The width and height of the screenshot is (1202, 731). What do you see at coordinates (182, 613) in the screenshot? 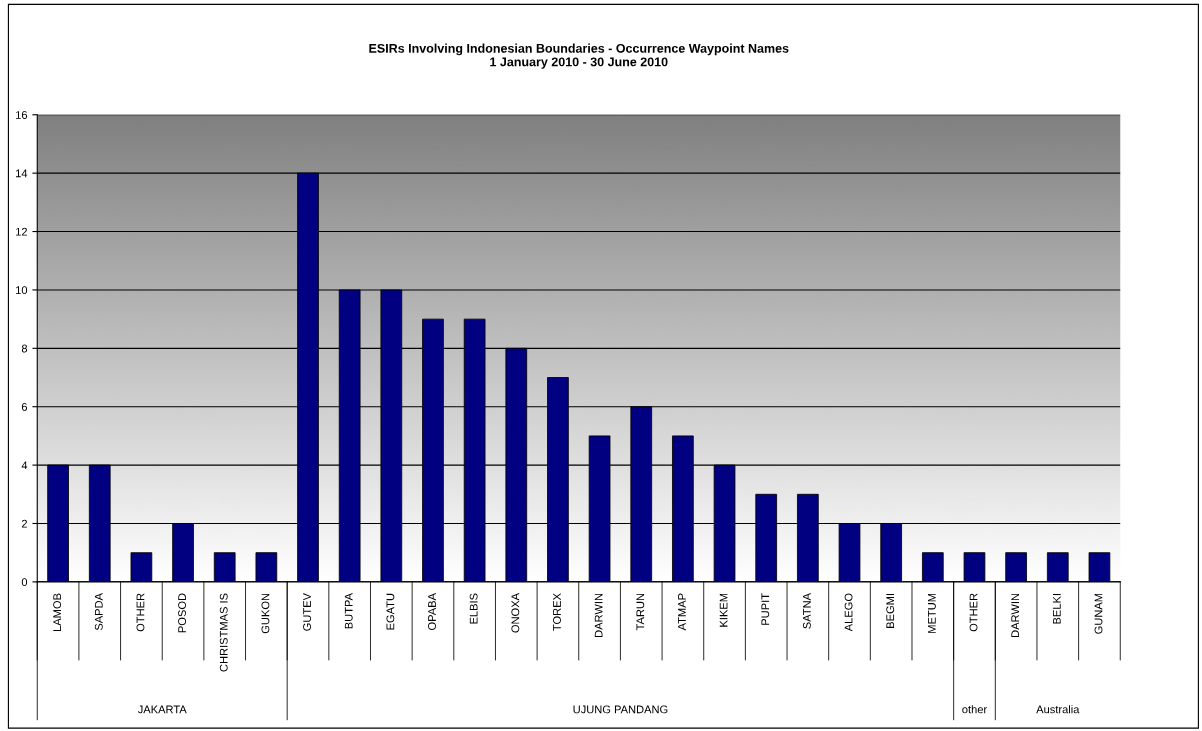
I see `x-tick-label: POSOD` at bounding box center [182, 613].